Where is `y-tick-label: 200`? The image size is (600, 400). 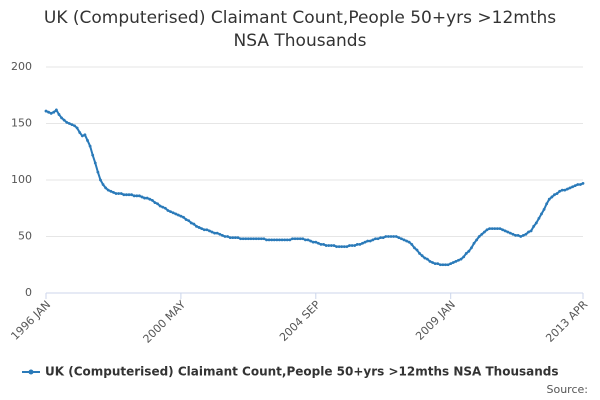
y-tick-label: 200 is located at coordinates (21, 66).